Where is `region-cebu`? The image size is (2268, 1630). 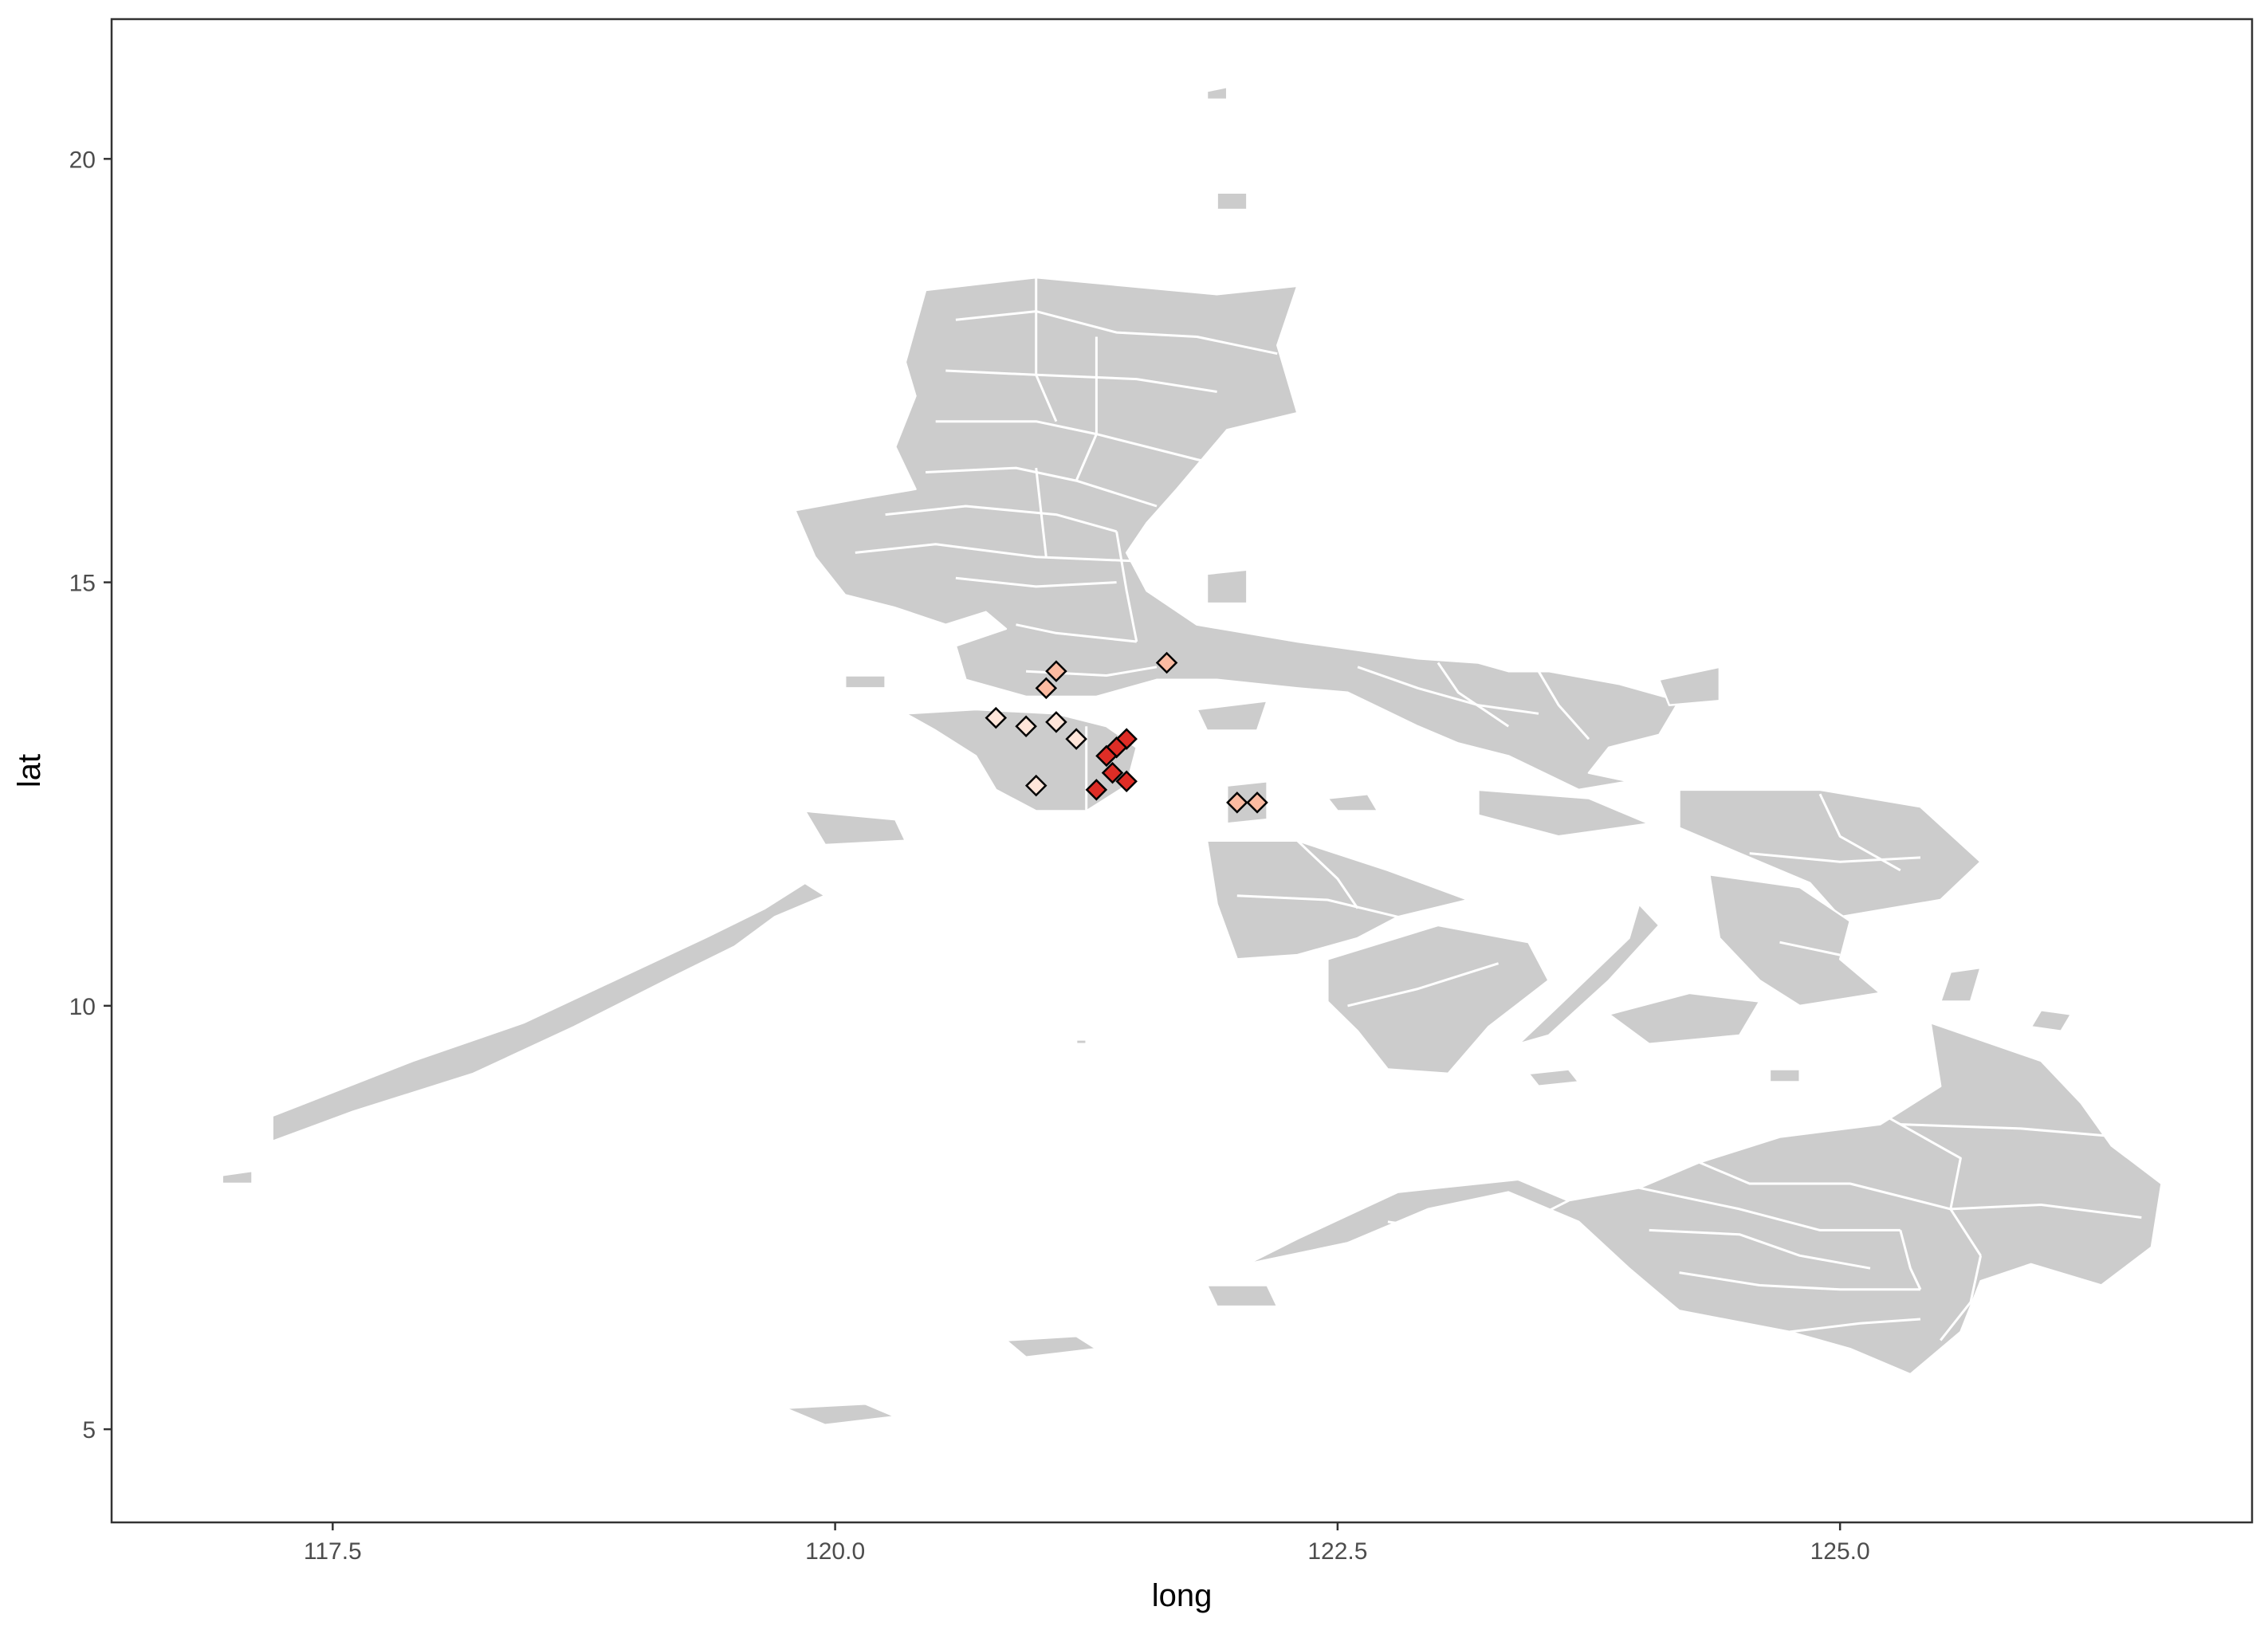 region-cebu is located at coordinates (1589, 974).